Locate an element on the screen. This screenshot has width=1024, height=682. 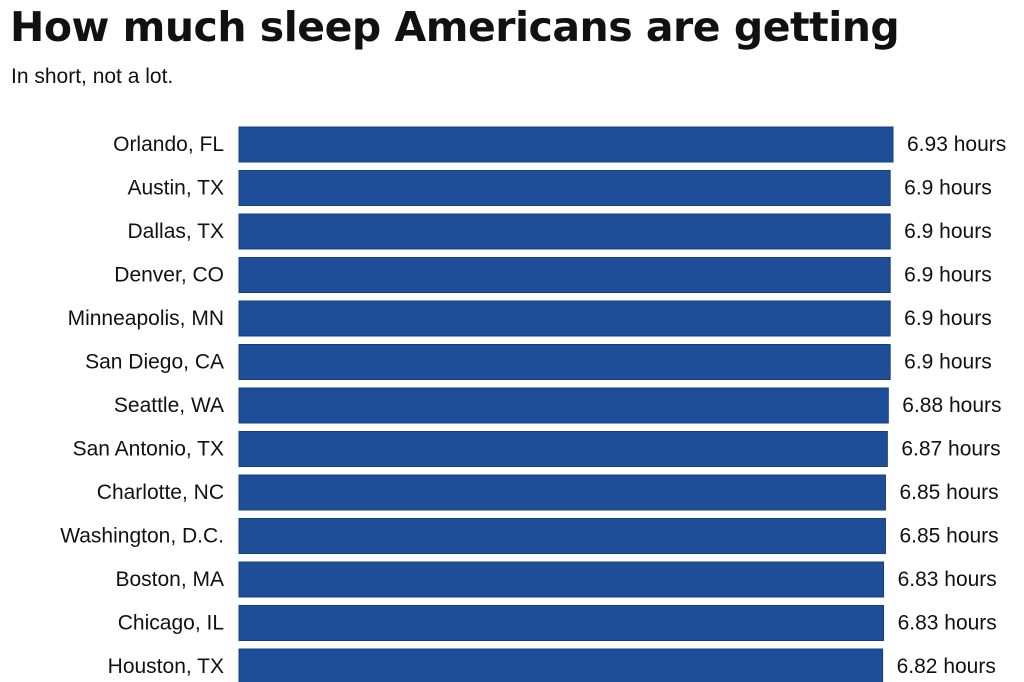
category-label: Boston, MA is located at coordinates (169, 579).